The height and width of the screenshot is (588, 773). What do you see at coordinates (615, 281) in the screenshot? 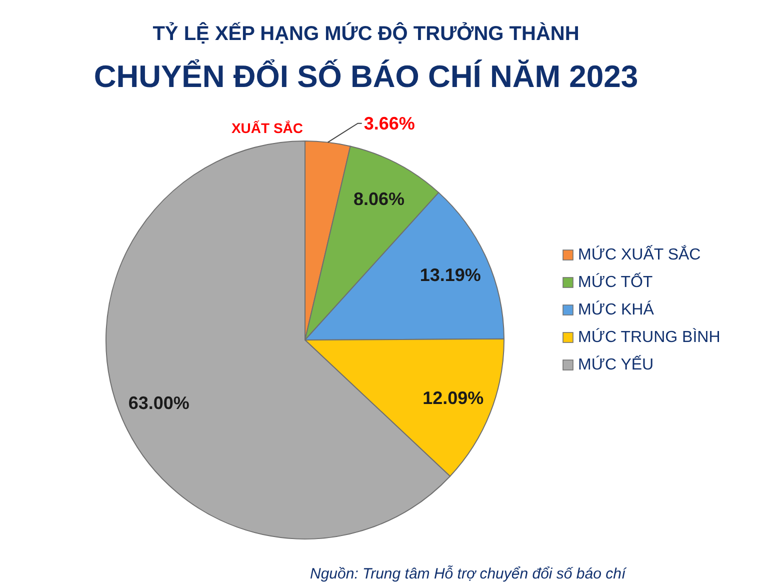
I see `legend-label: MỨC TỐT` at bounding box center [615, 281].